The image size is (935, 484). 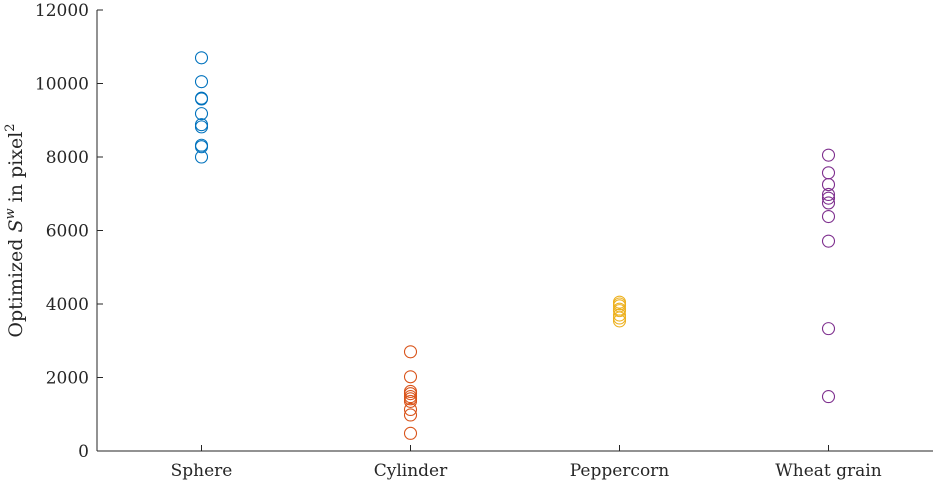 I want to click on x-tick-label-wheat-grain: Wheat grain, so click(x=828, y=471).